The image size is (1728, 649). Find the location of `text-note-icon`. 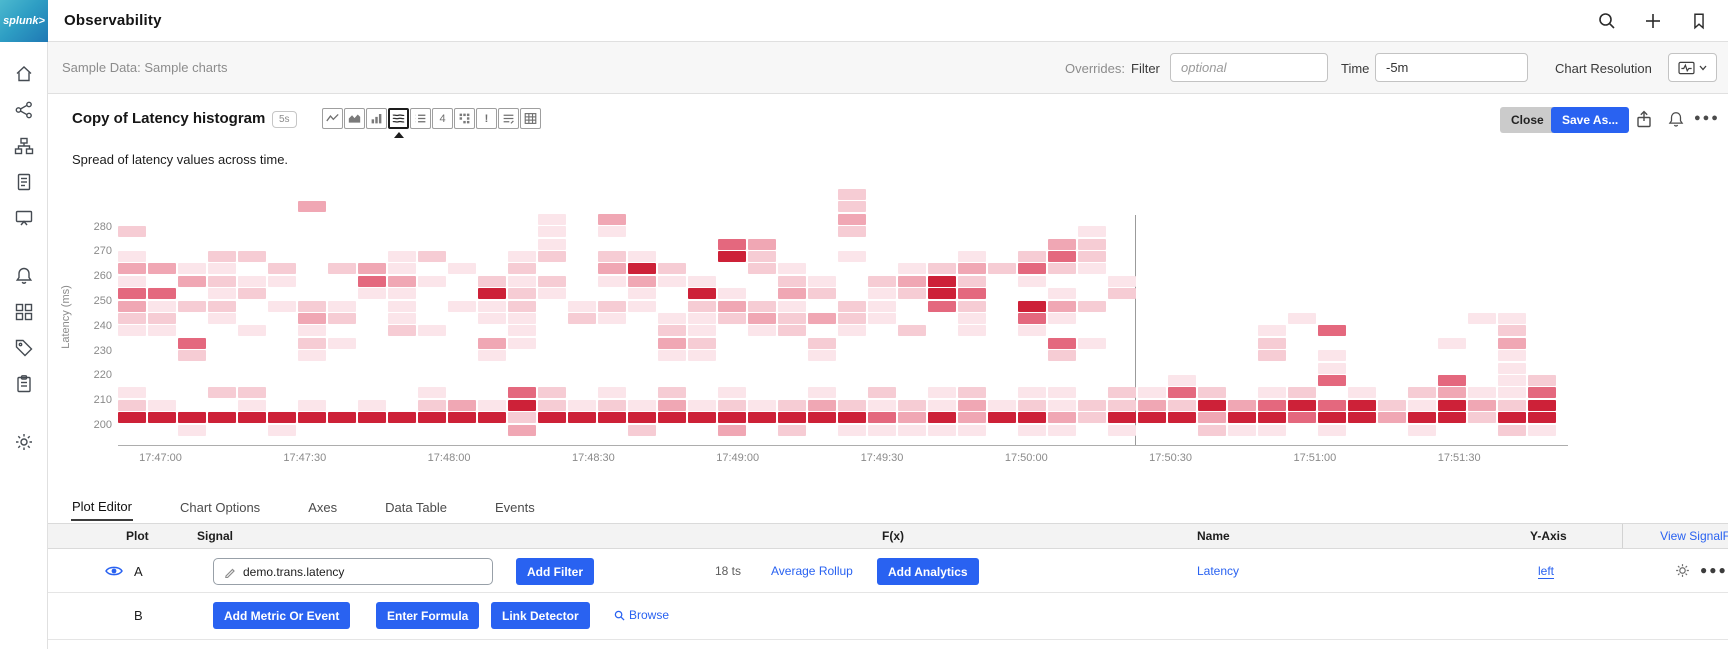

text-note-icon is located at coordinates (508, 118).